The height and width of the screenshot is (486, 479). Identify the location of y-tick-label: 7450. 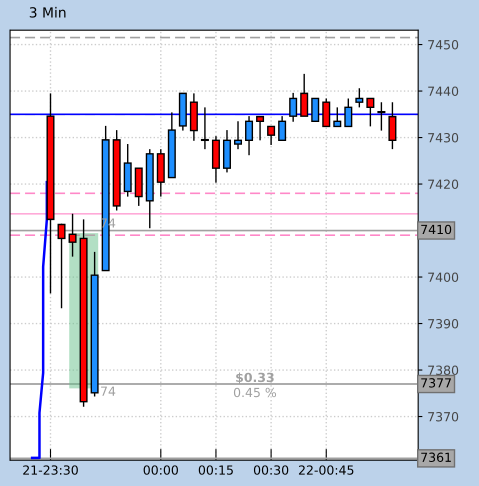
(443, 45).